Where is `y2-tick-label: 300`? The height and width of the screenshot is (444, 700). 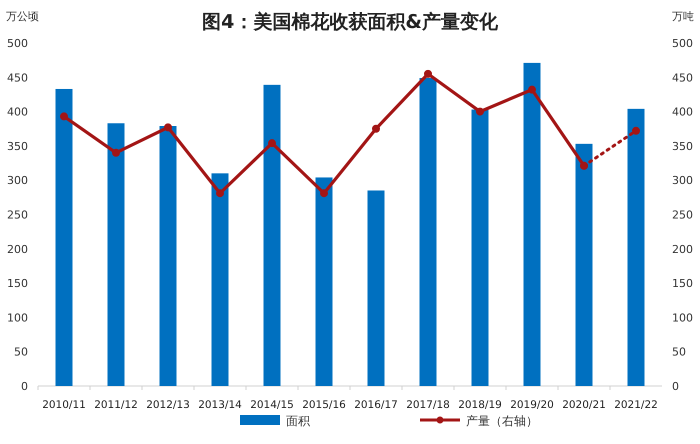
y2-tick-label: 300 is located at coordinates (682, 181).